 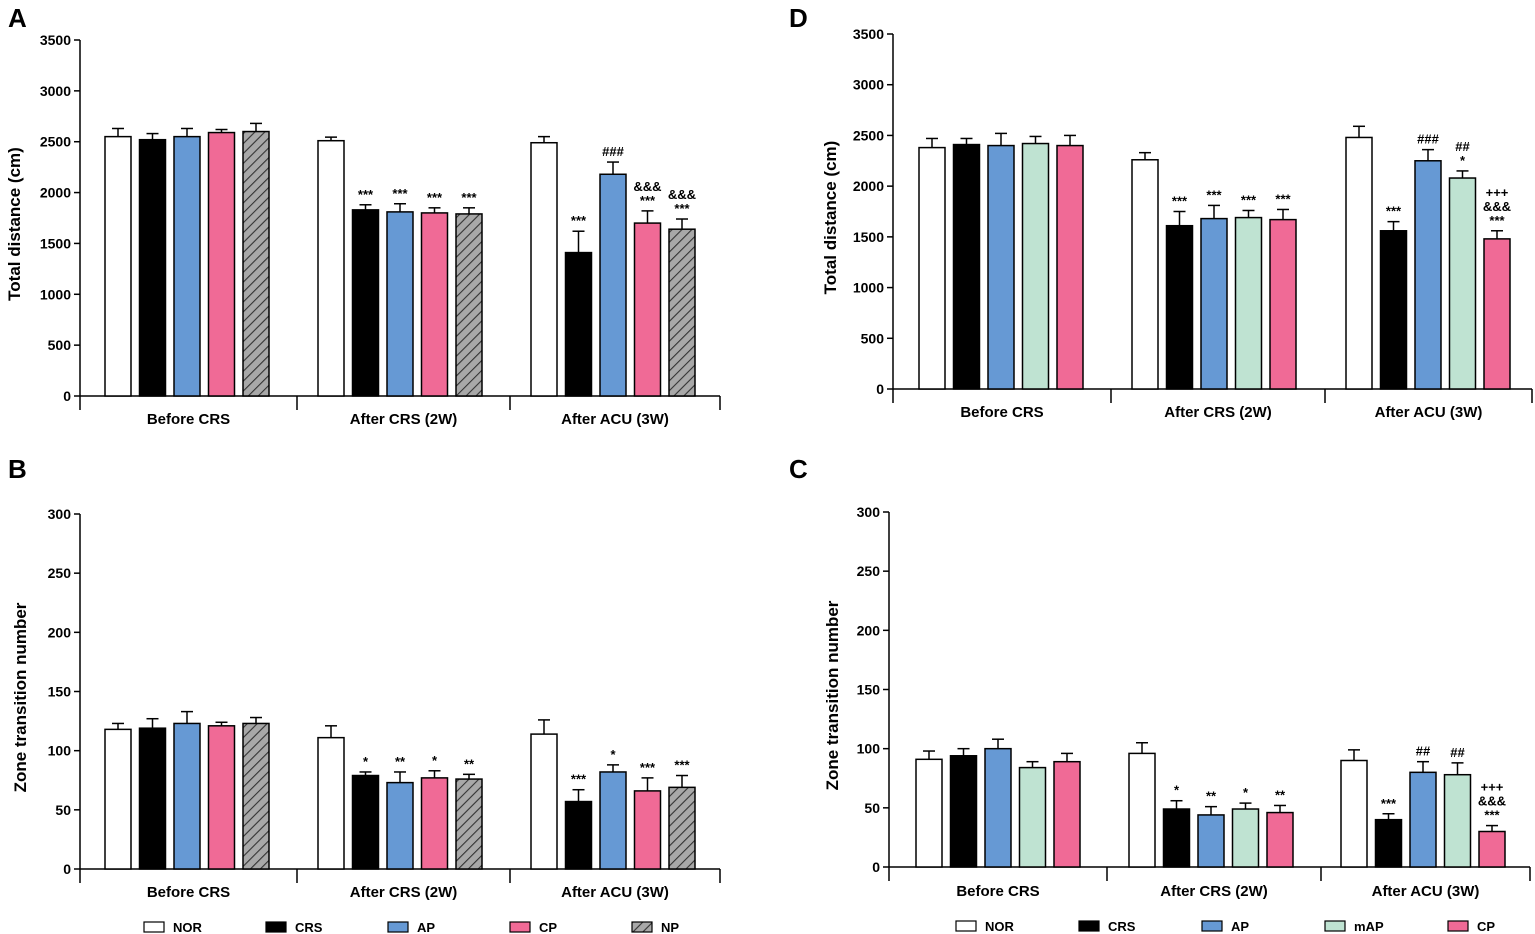 I want to click on legend-swatch-crs, so click(x=1089, y=926).